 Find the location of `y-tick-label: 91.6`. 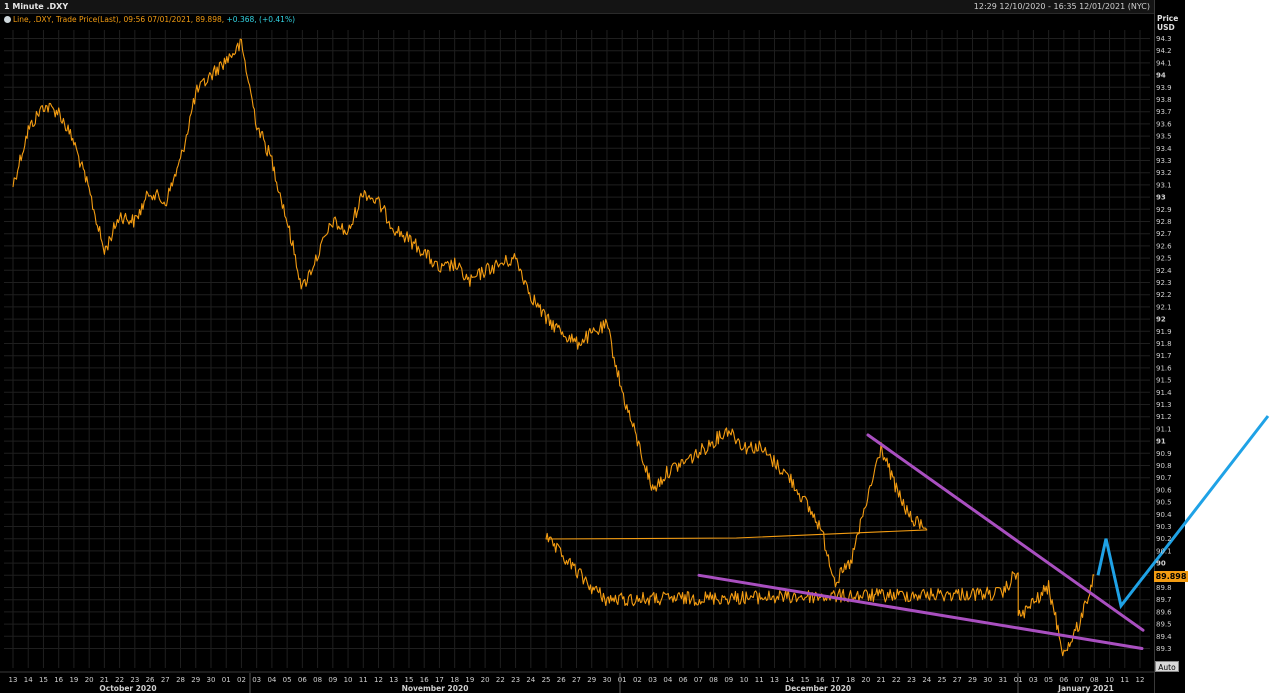

y-tick-label: 91.6 is located at coordinates (1164, 368).